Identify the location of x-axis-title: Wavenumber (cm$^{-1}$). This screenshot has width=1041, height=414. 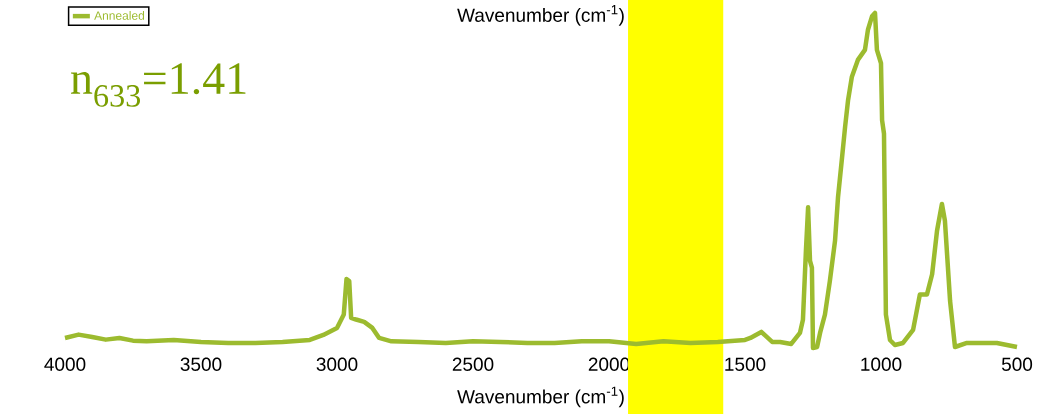
(540, 397).